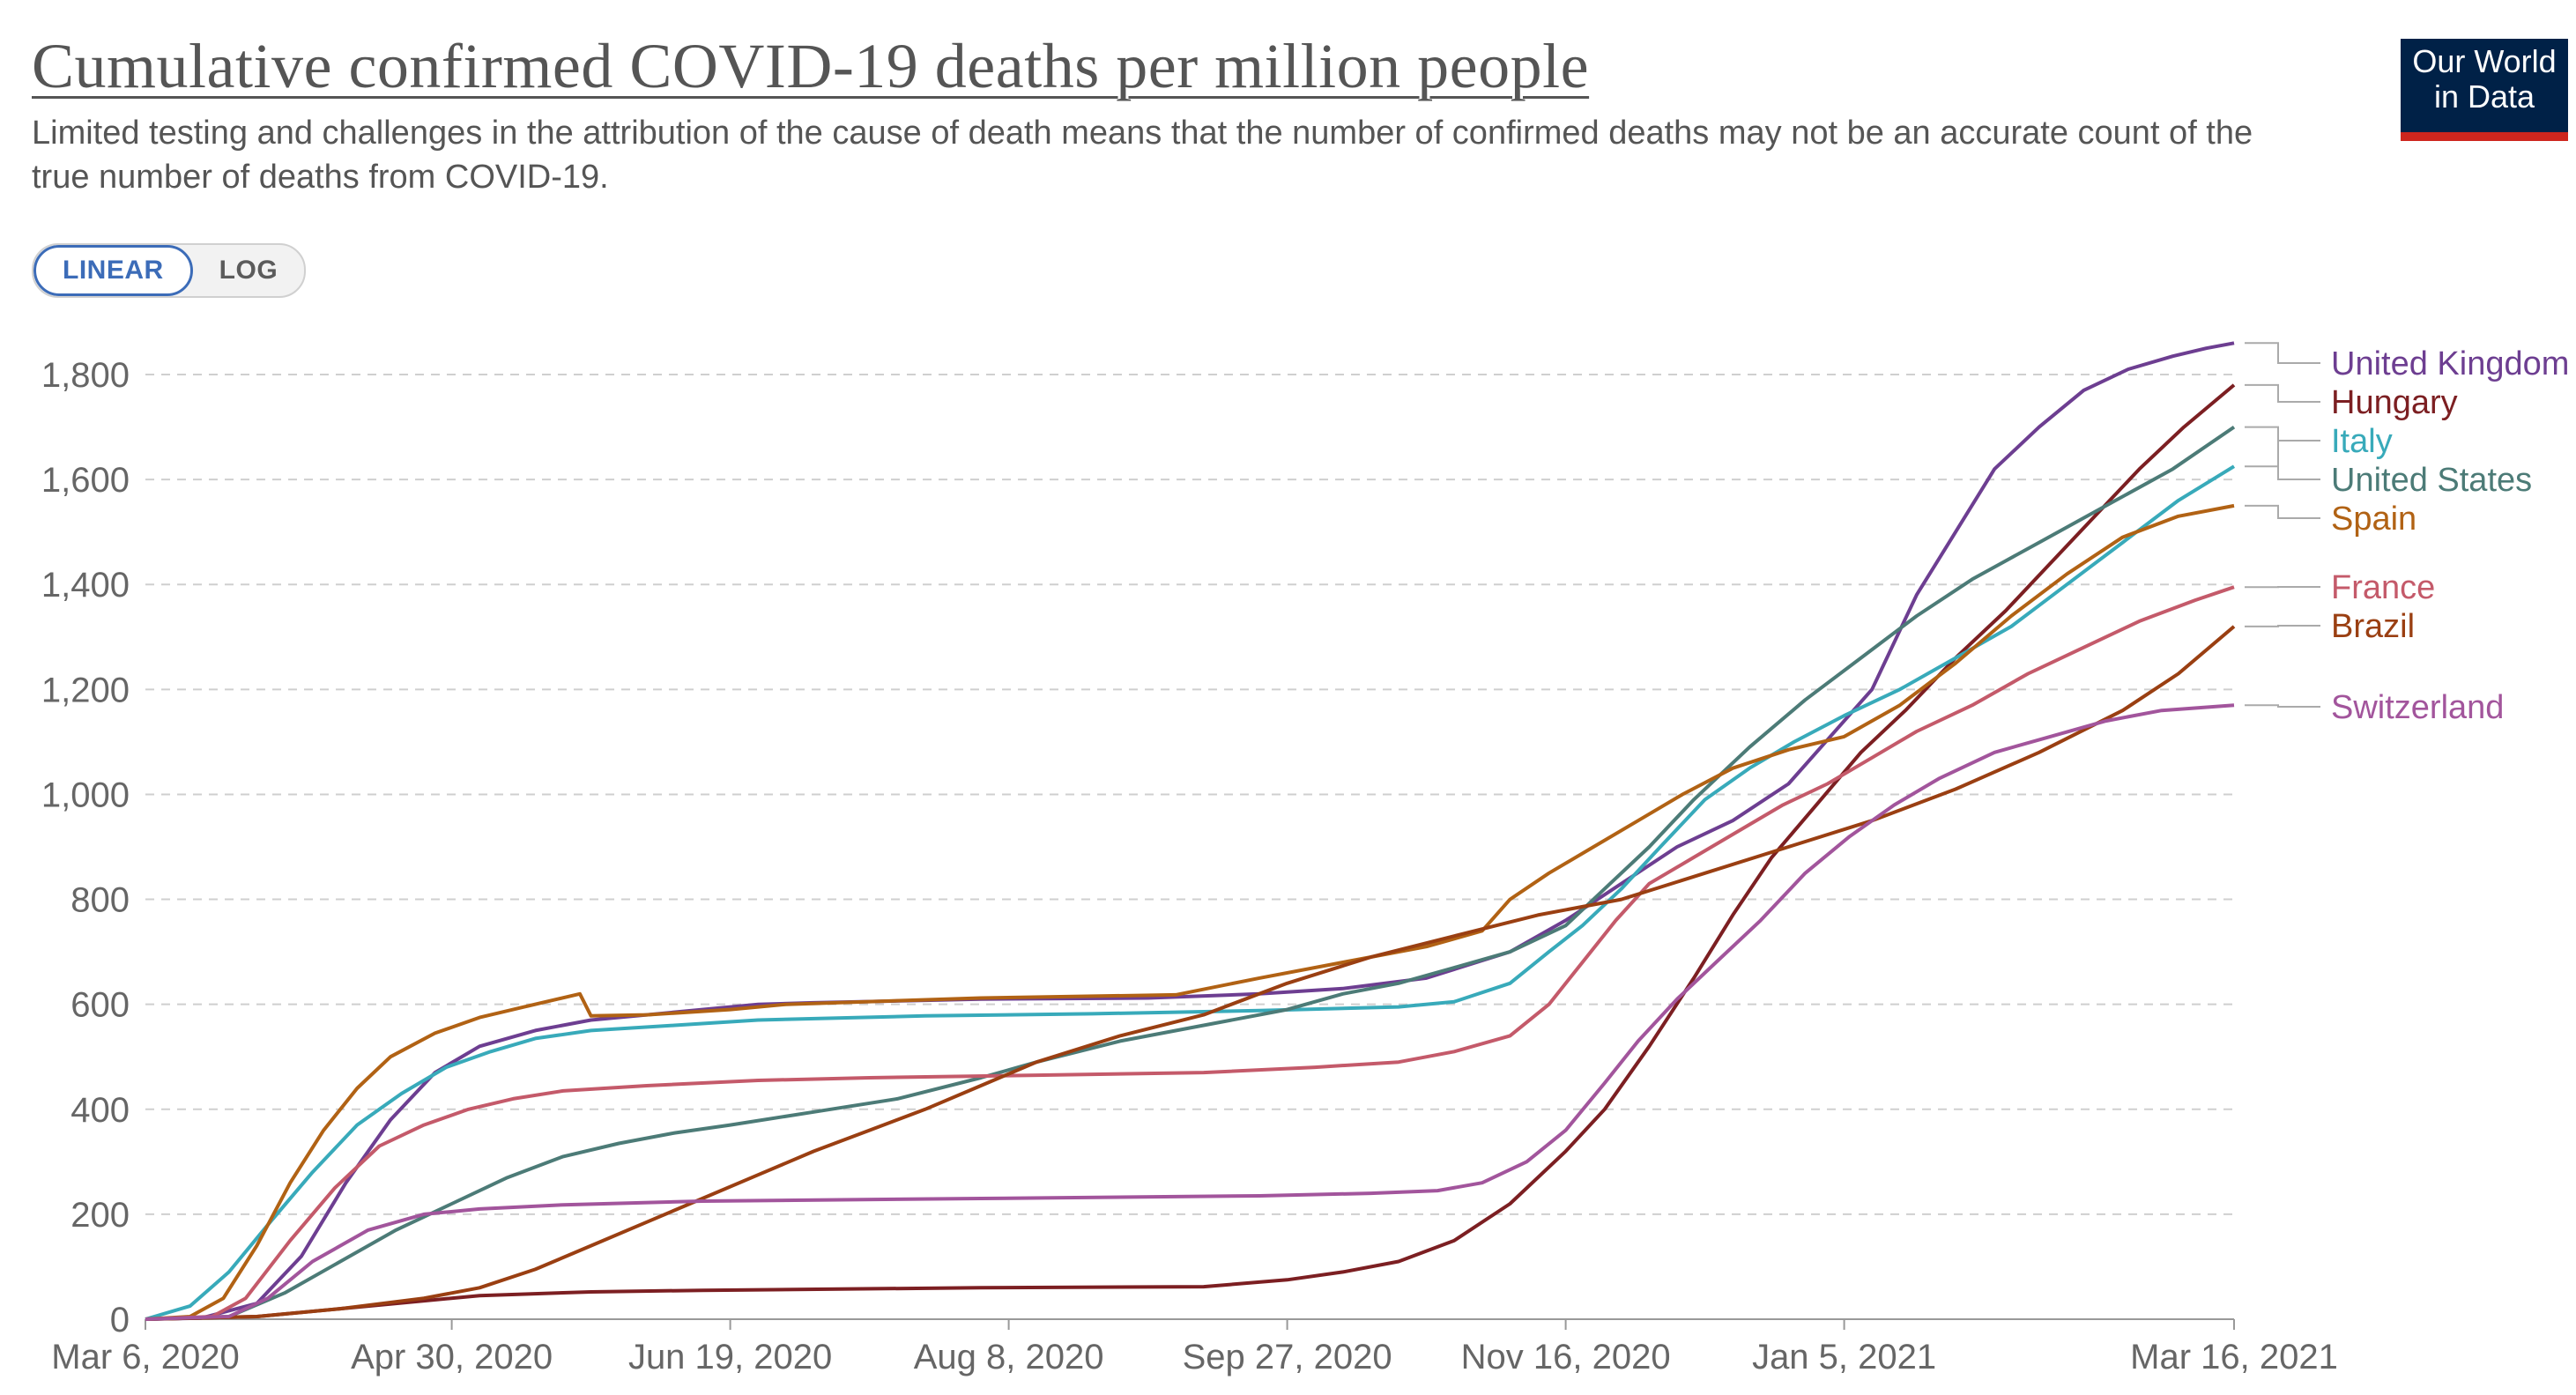  What do you see at coordinates (2383, 587) in the screenshot?
I see `legend-label-france: France` at bounding box center [2383, 587].